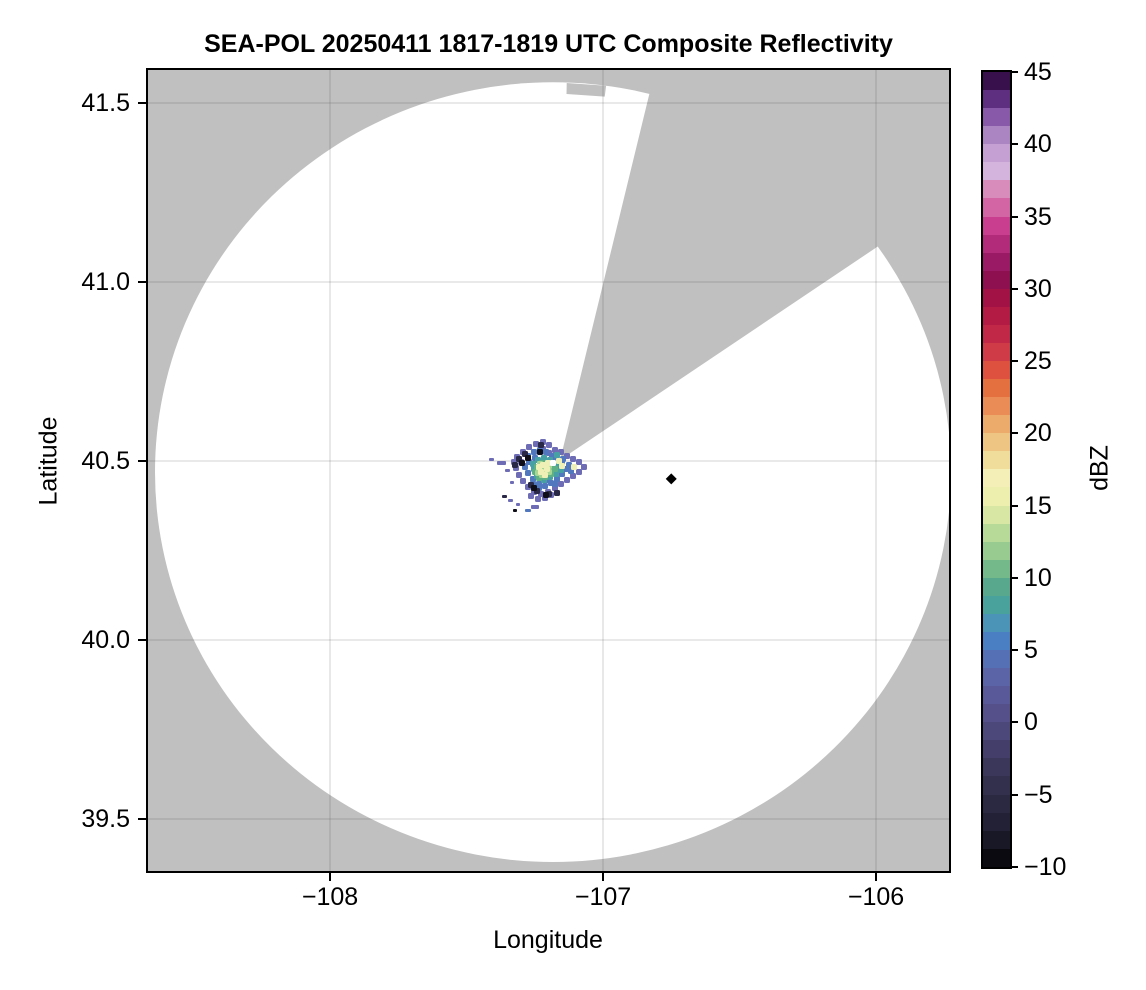 The image size is (1146, 990). Describe the element at coordinates (1099, 468) in the screenshot. I see `colorbar-label: dBZ` at that location.